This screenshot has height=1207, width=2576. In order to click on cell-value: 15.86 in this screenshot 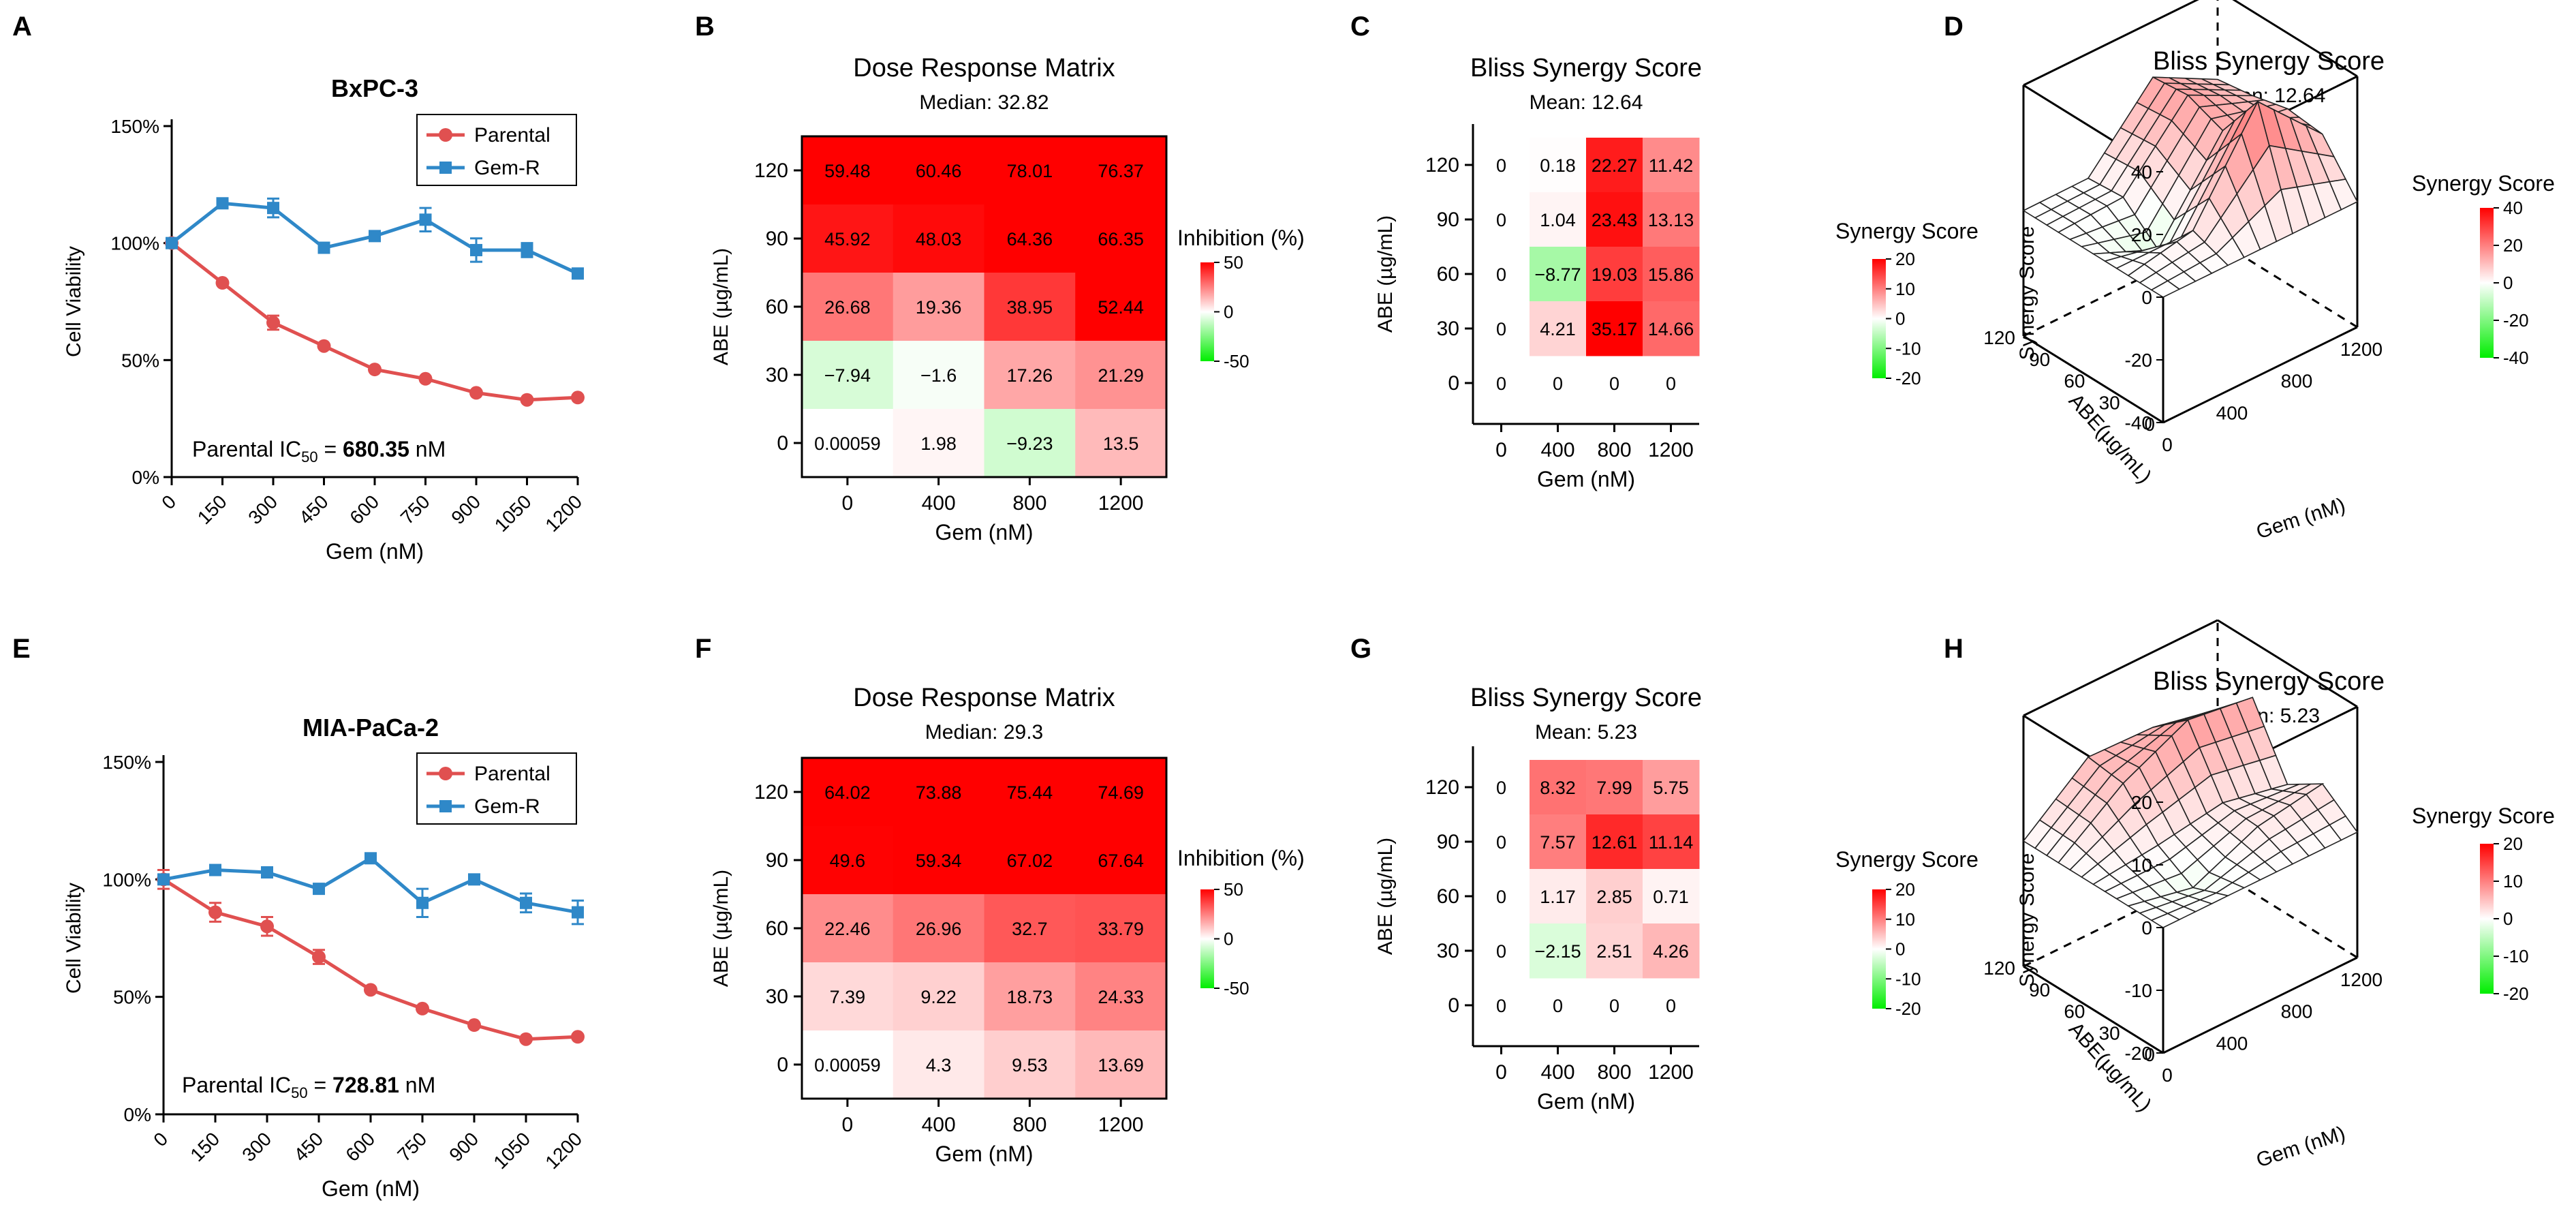, I will do `click(1671, 274)`.